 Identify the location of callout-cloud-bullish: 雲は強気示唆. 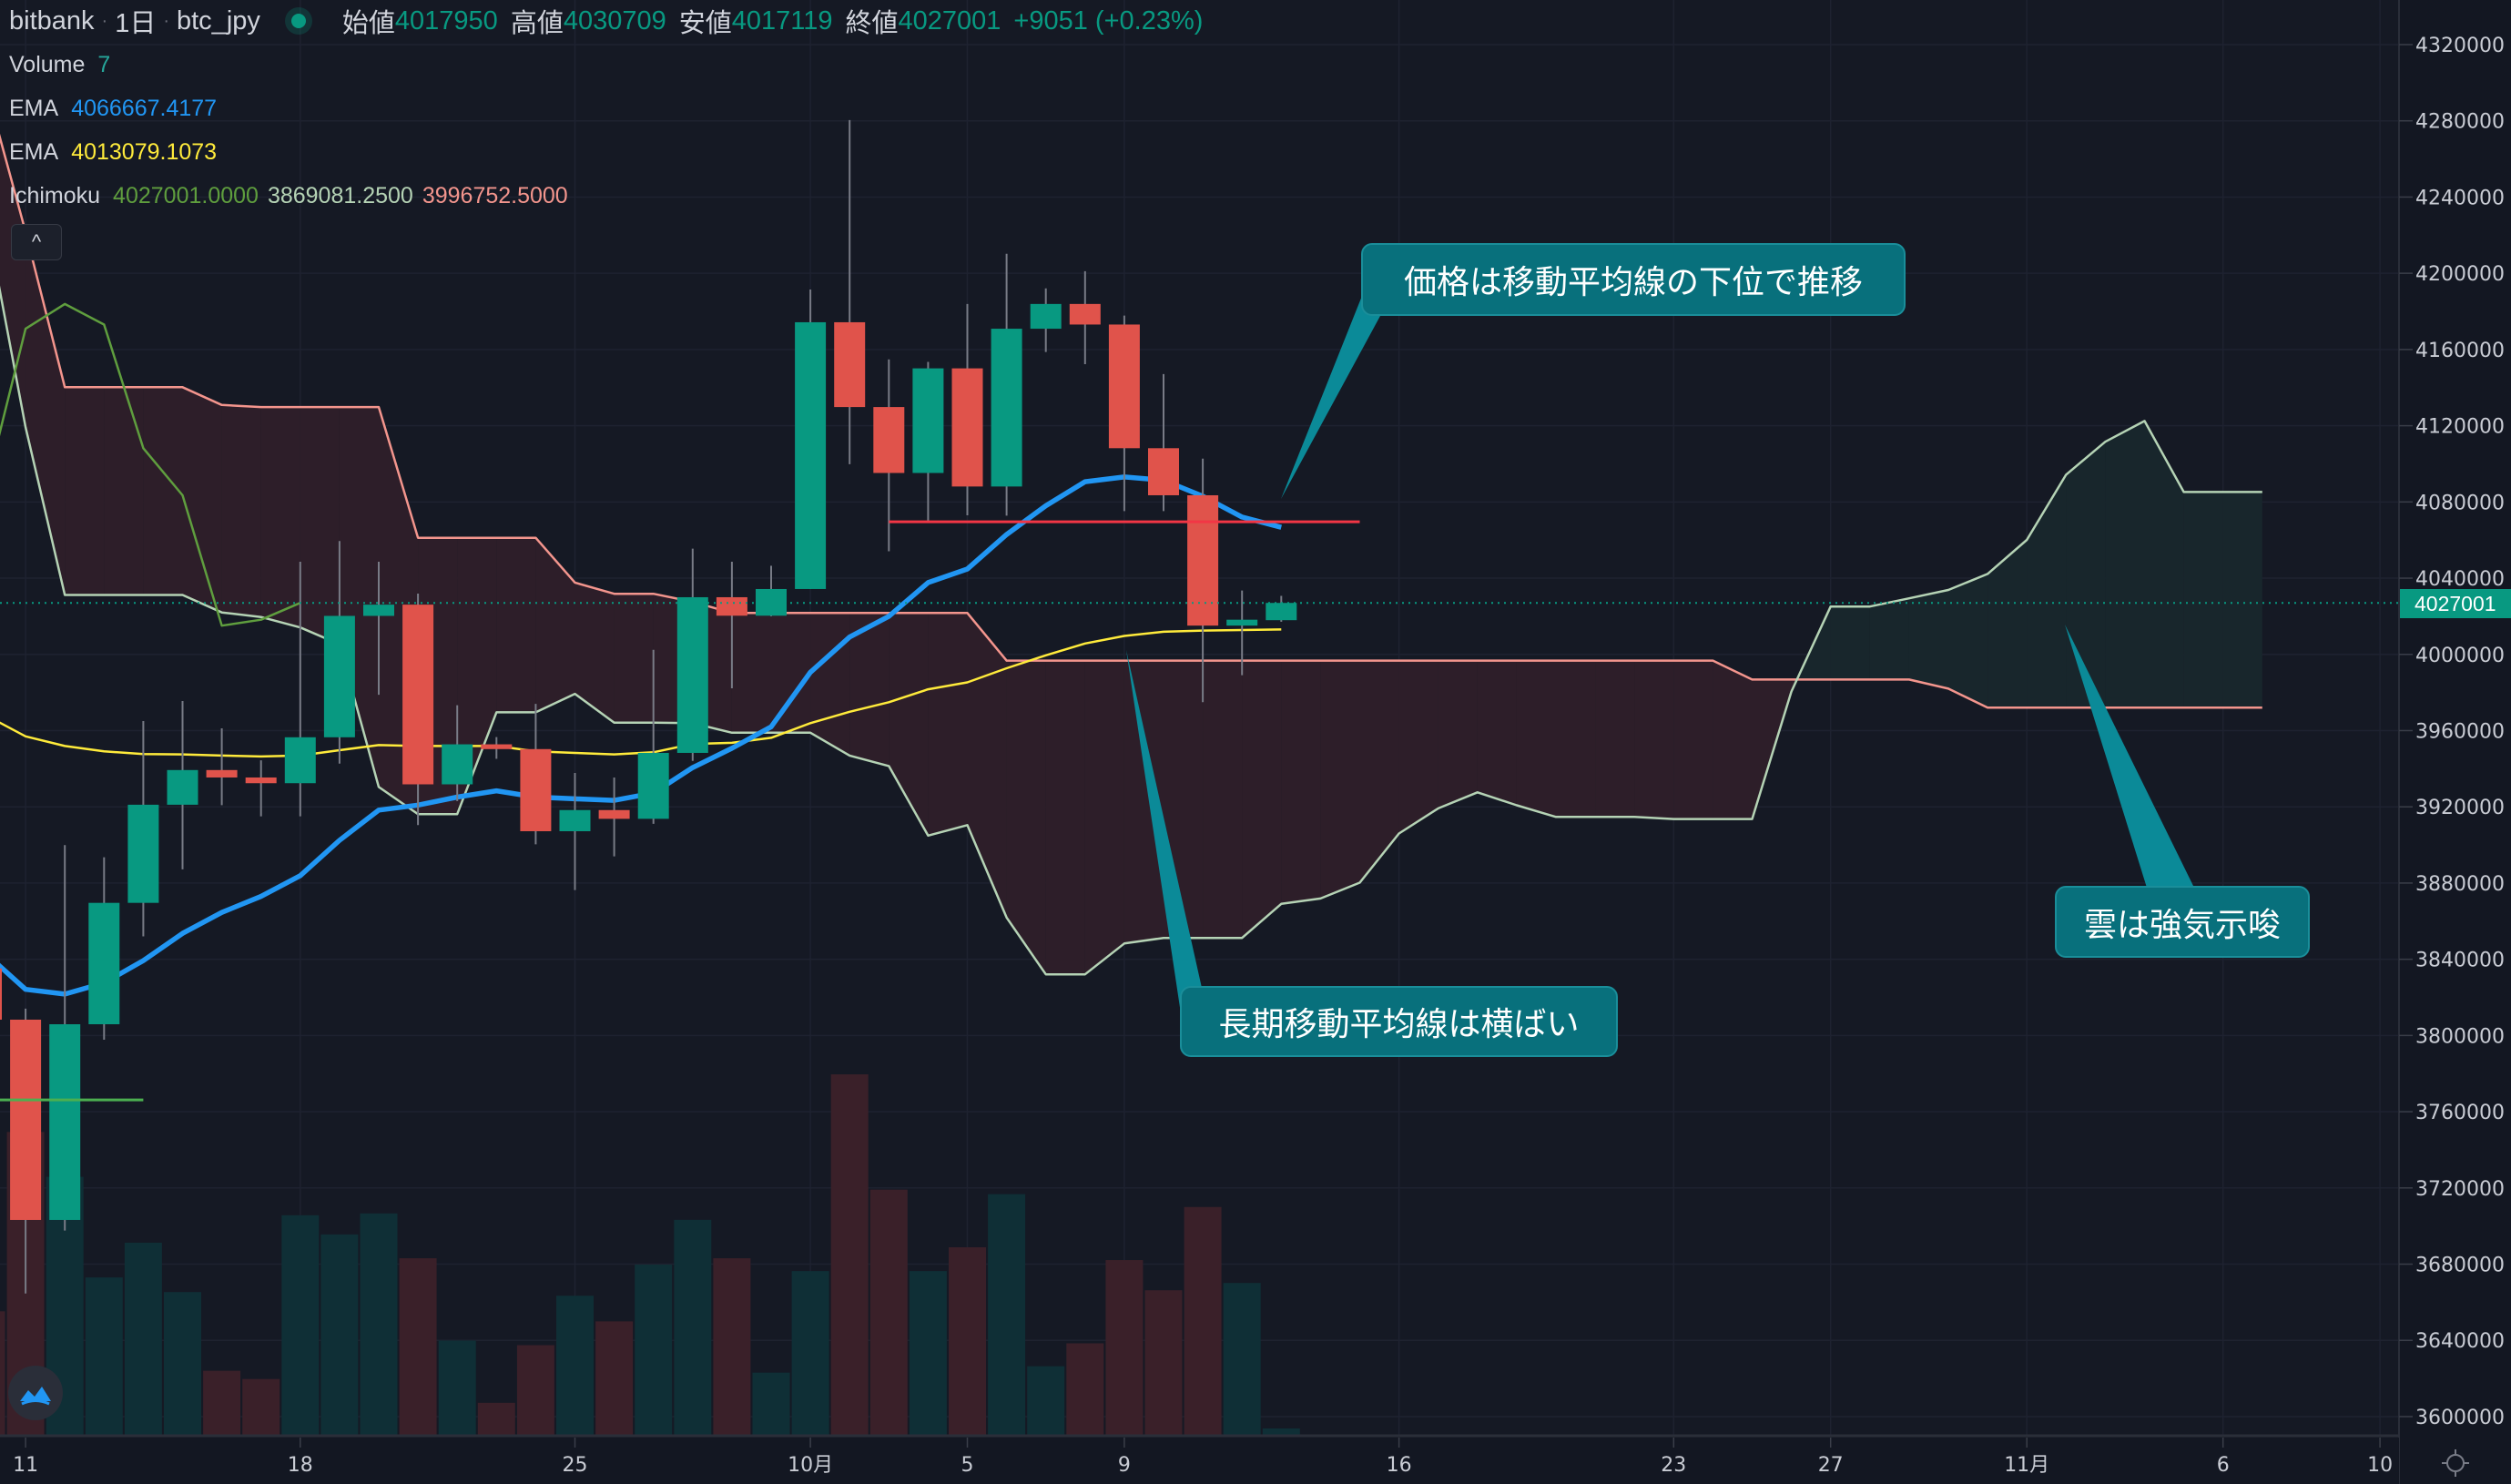
(2182, 922).